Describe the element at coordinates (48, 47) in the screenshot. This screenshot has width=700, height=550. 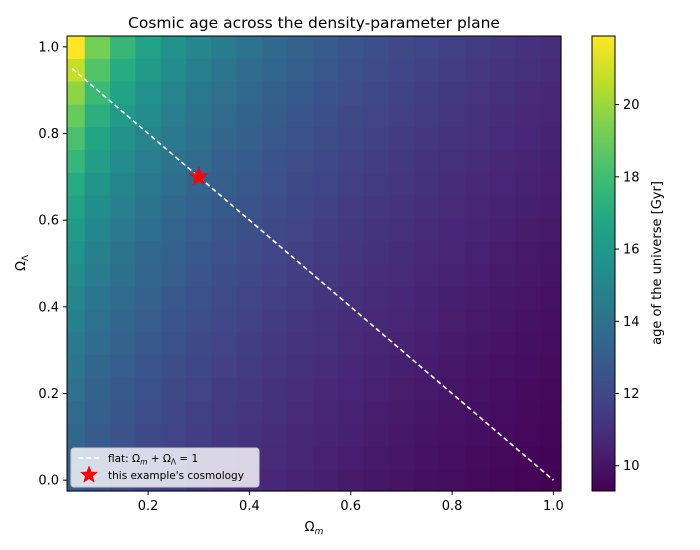
I see `y-tick-label: 1.0` at that location.